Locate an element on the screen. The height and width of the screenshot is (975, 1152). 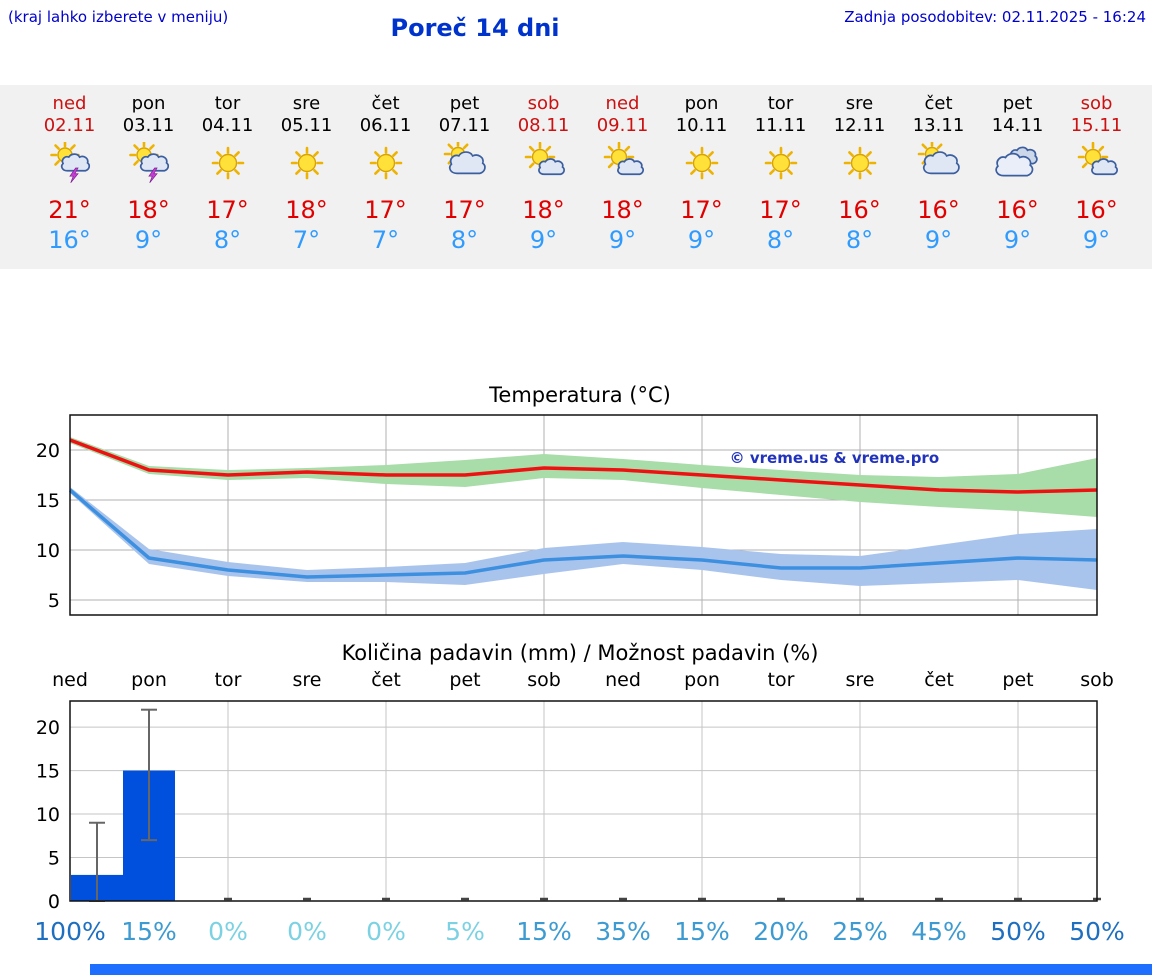
day-date: 04.11 is located at coordinates (227, 125).